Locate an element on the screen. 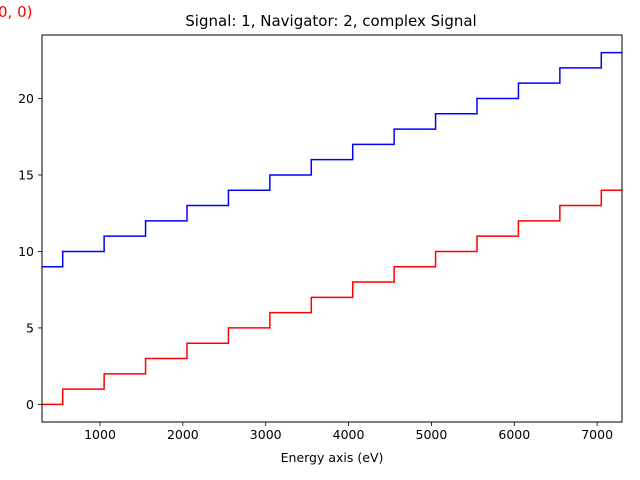 The width and height of the screenshot is (640, 480). x-axis-label: Energy axis (eV) is located at coordinates (332, 457).